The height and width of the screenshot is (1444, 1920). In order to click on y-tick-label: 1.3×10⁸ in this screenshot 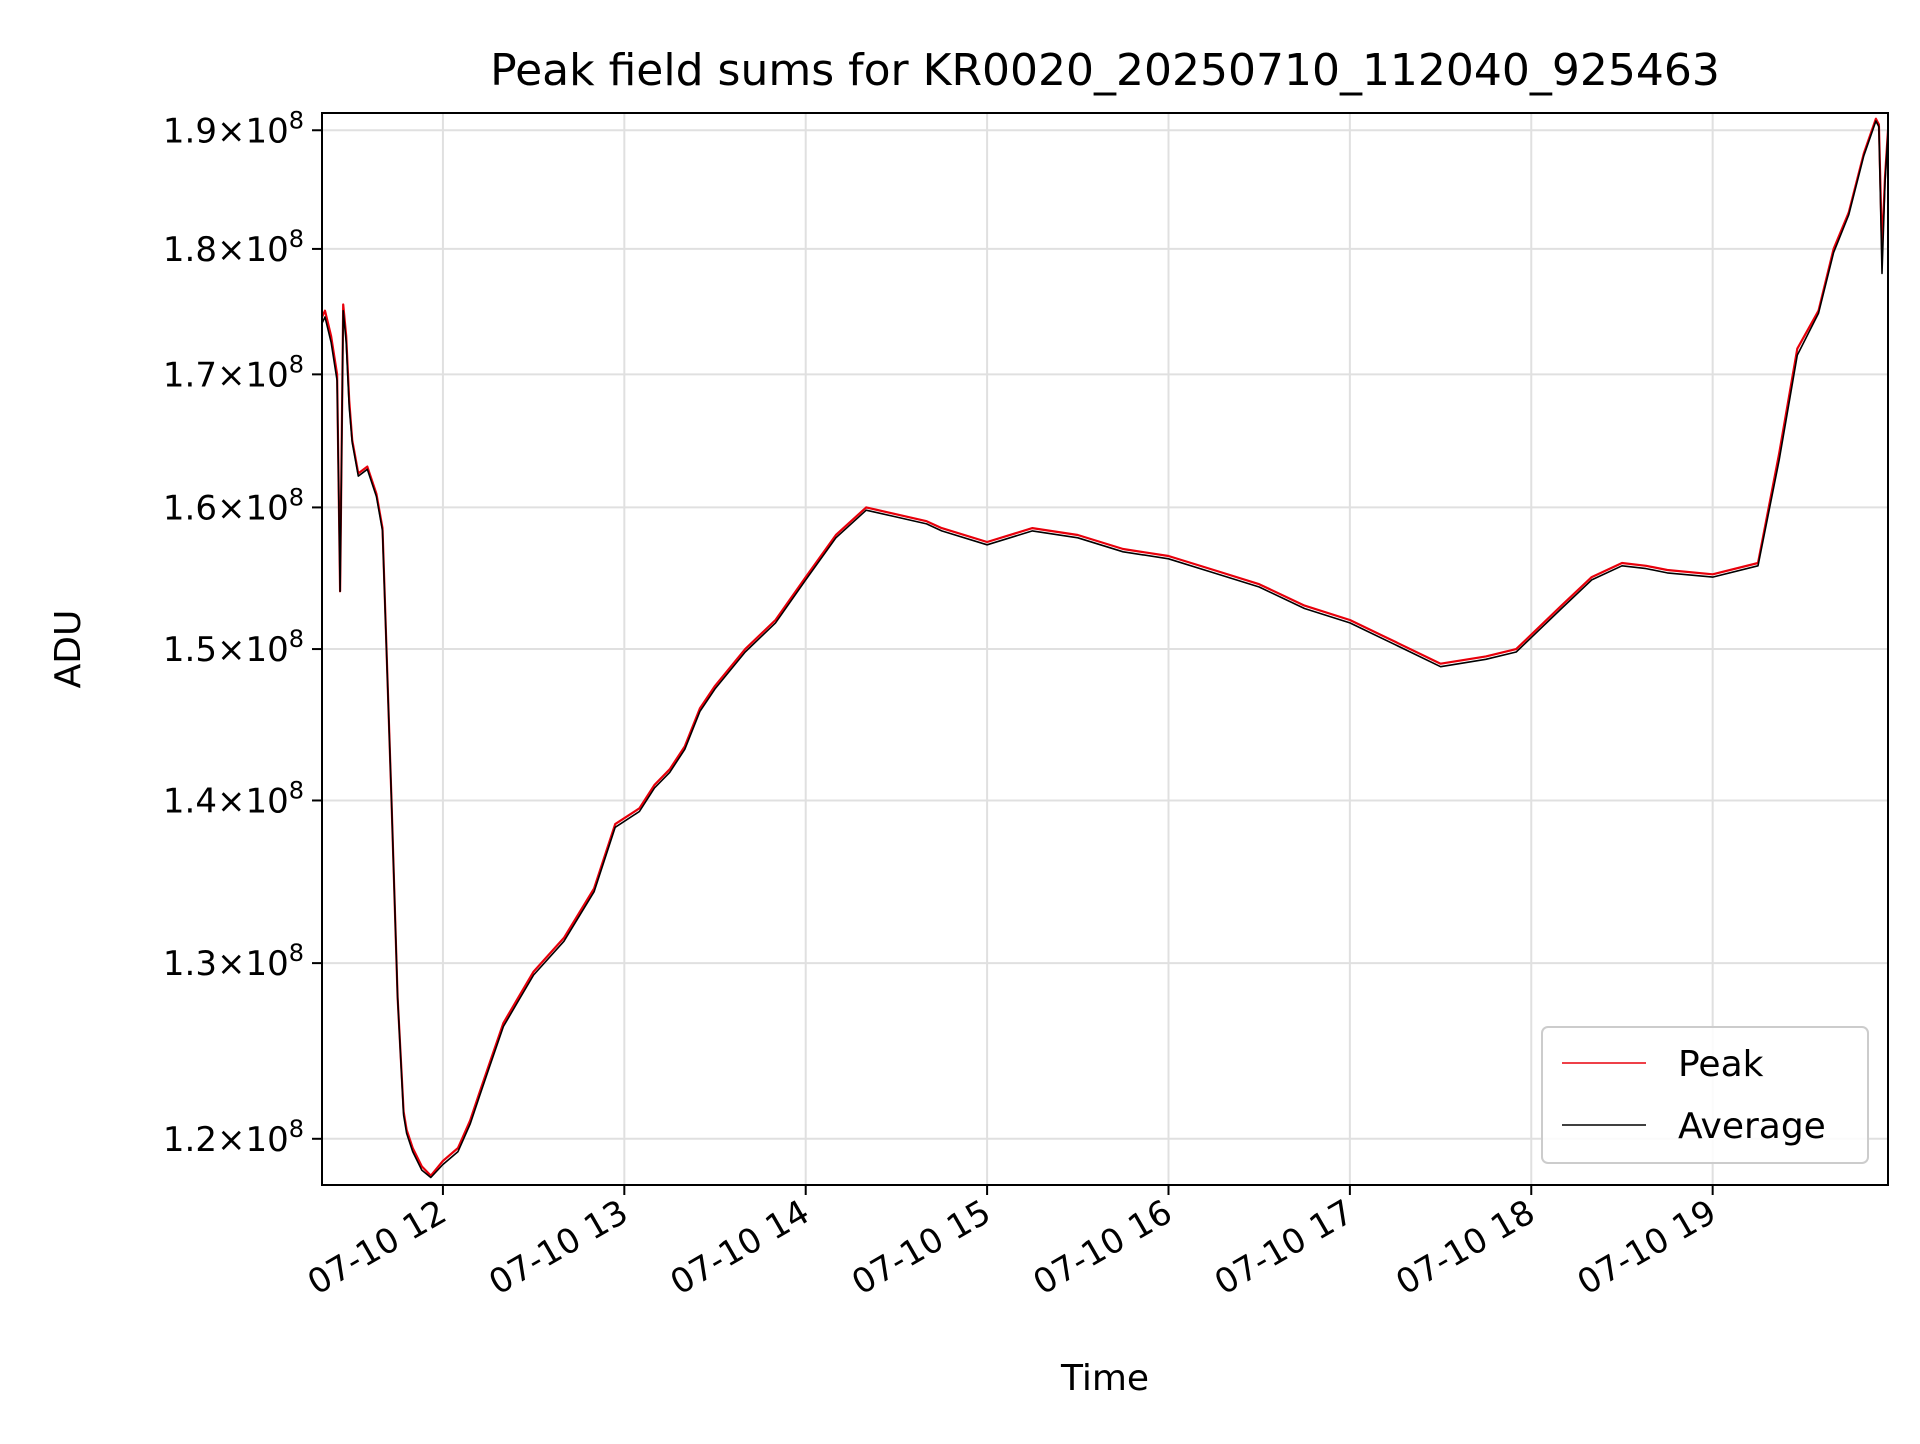, I will do `click(233, 961)`.